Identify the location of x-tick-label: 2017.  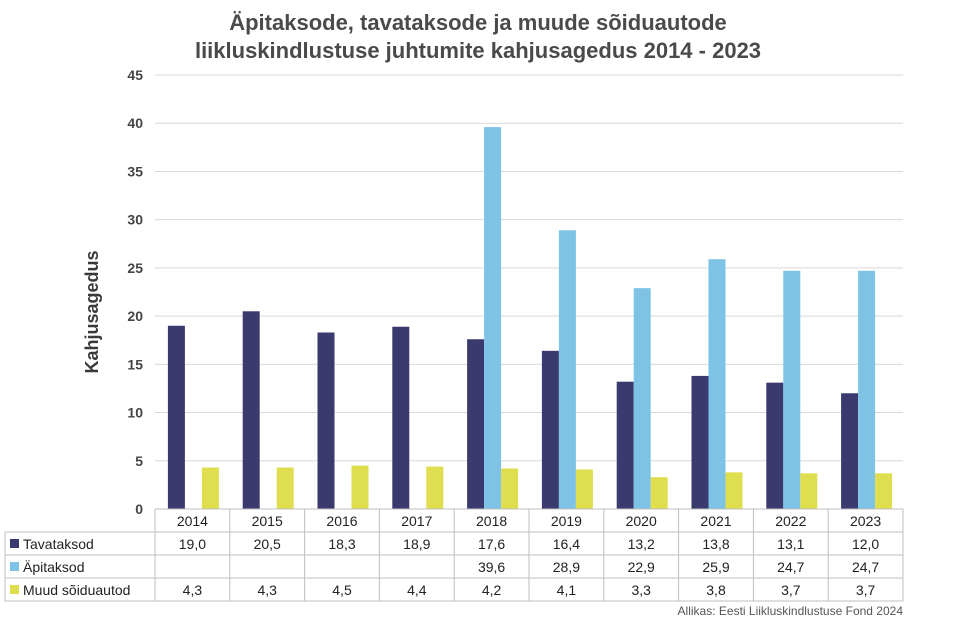
(416, 521).